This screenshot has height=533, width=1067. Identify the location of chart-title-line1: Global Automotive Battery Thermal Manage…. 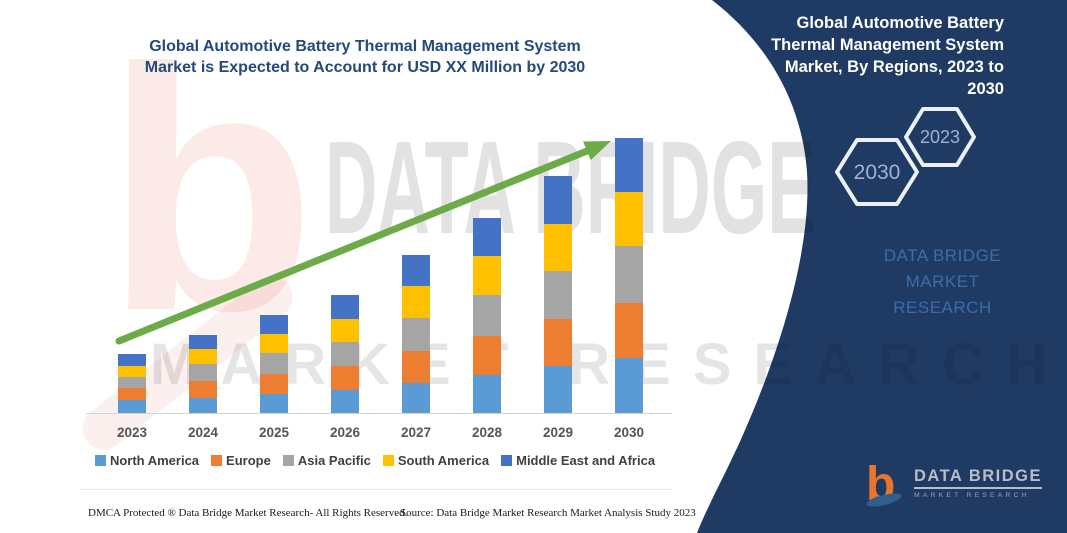
(365, 46).